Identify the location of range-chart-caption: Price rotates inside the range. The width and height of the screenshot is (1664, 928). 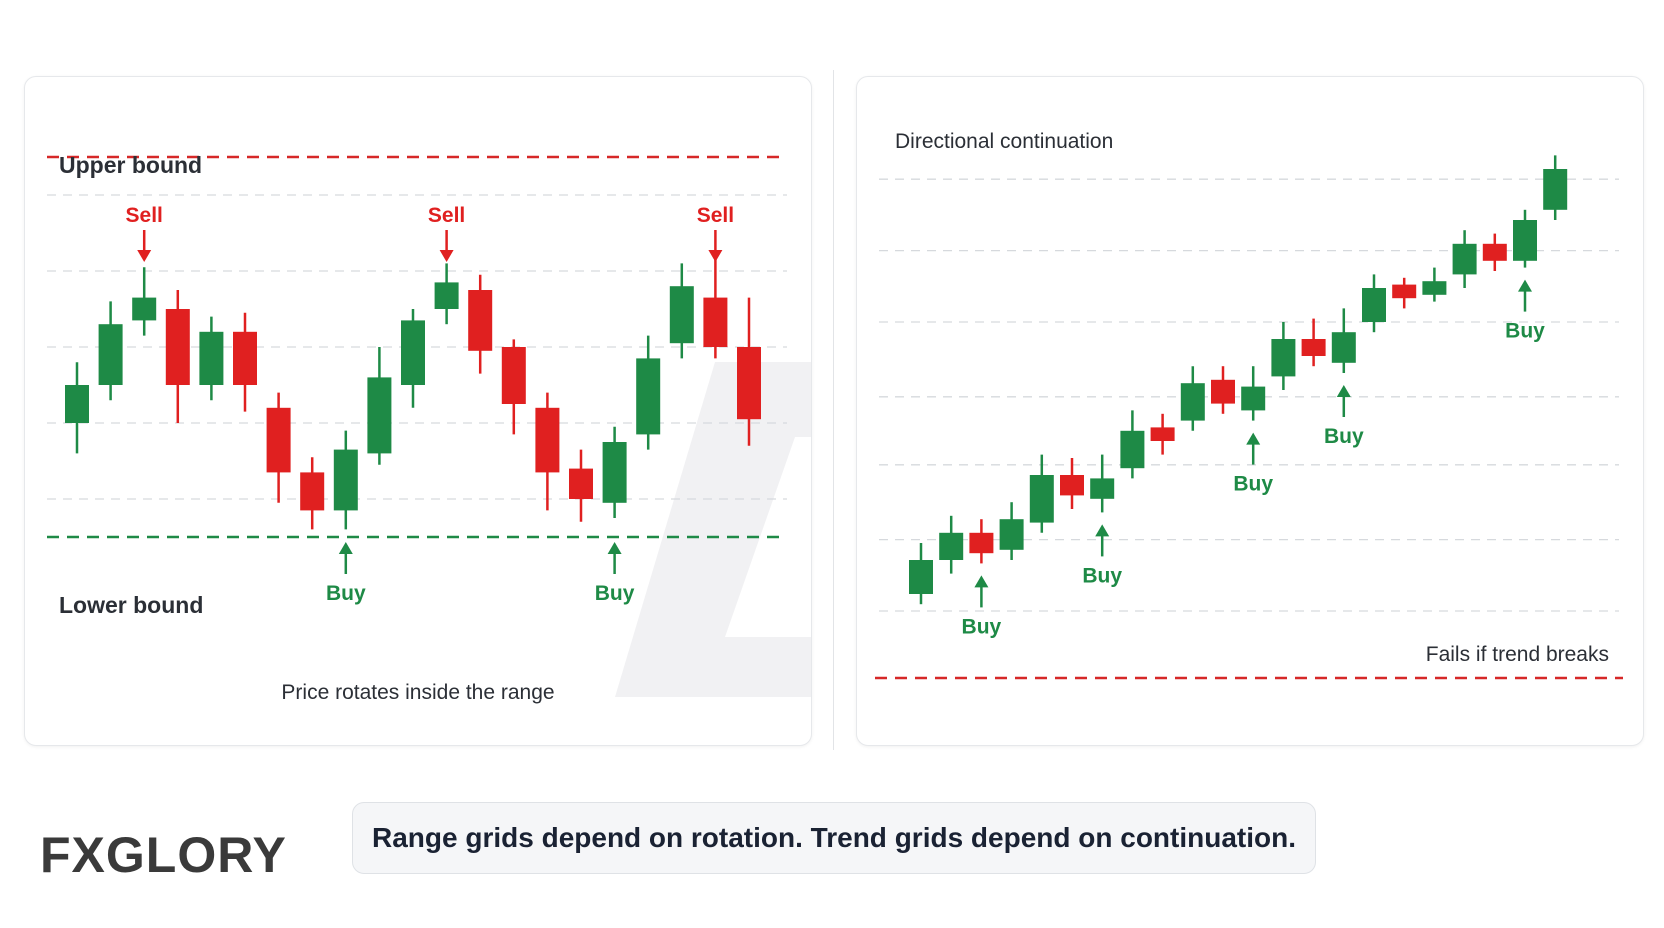
(417, 692).